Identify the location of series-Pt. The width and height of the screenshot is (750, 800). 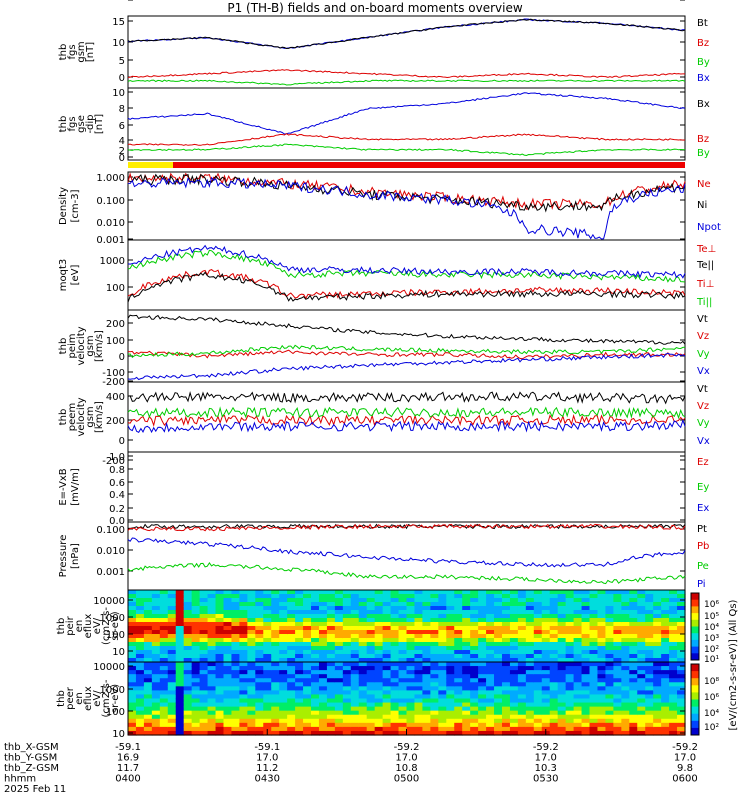
(406, 526).